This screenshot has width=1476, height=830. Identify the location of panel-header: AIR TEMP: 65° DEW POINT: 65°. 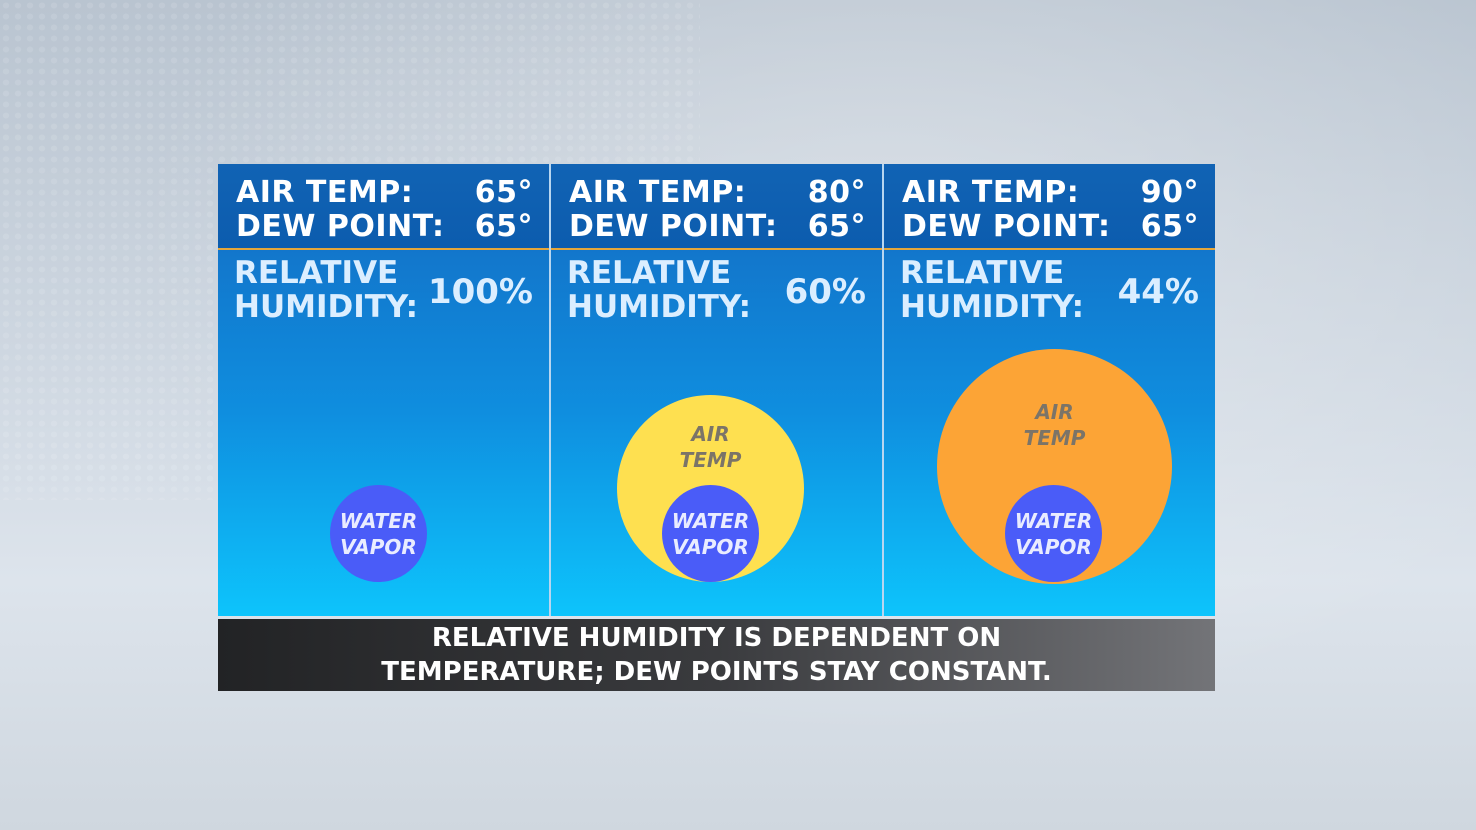
(383, 207).